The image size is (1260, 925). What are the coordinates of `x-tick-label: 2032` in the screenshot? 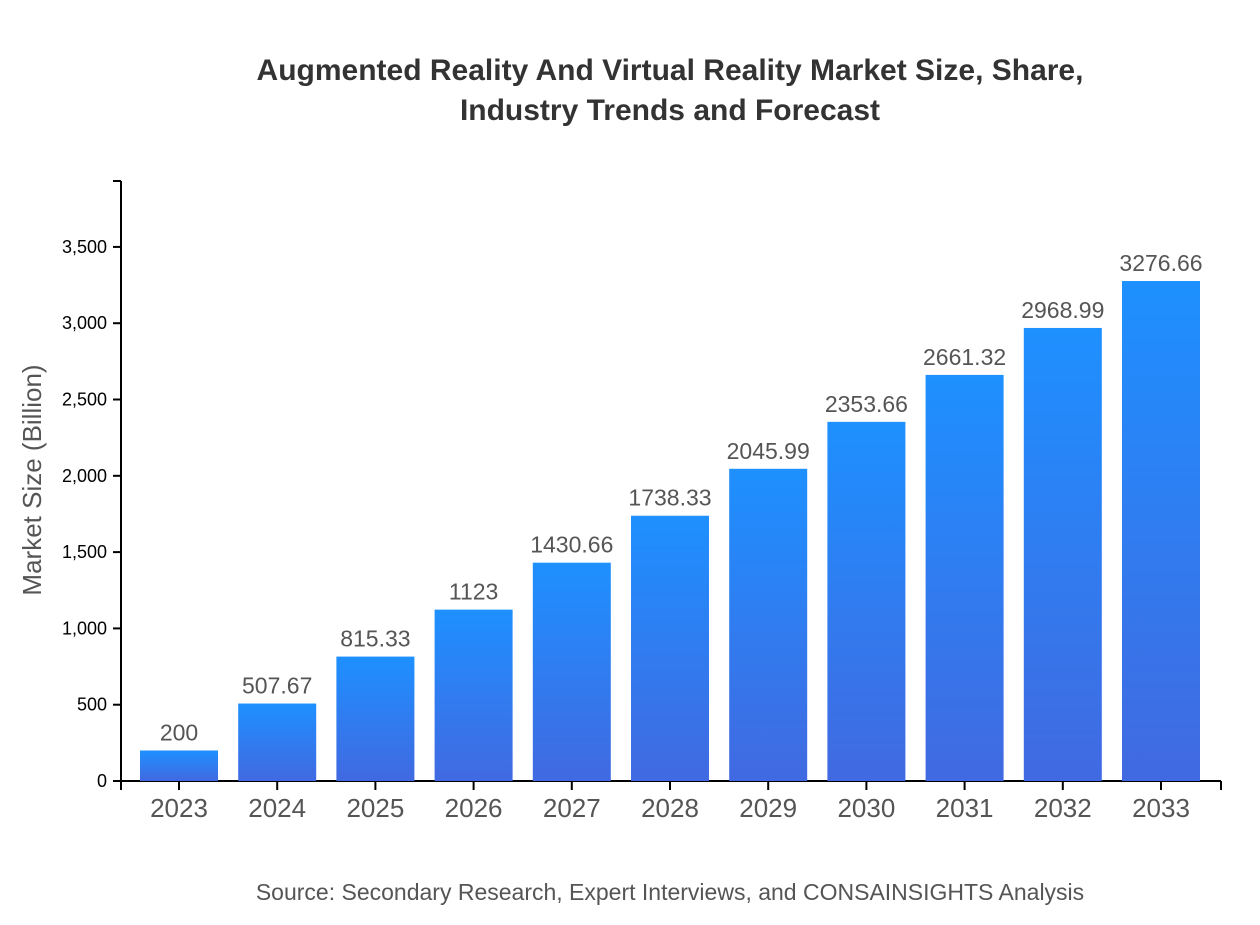 It's located at (1063, 808).